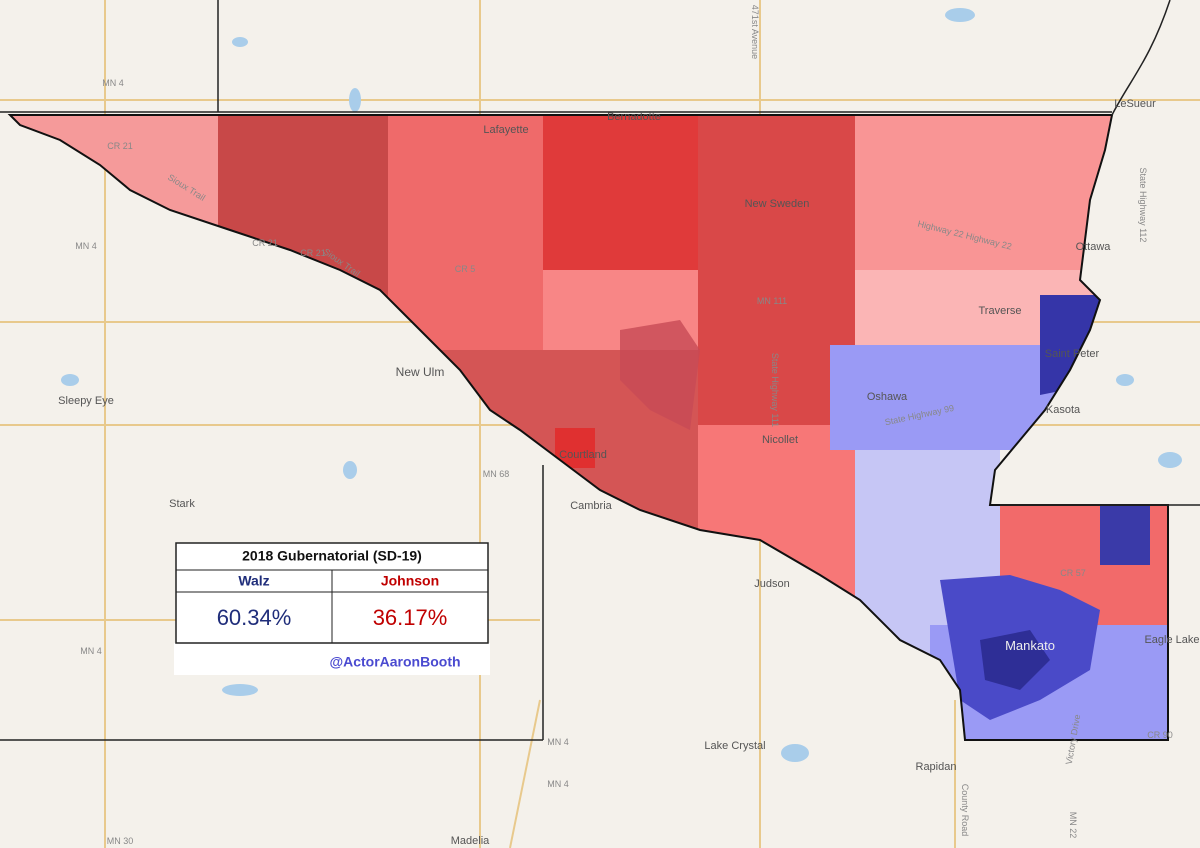 The width and height of the screenshot is (1200, 848). What do you see at coordinates (1072, 354) in the screenshot?
I see `place-label: Saint Peter` at bounding box center [1072, 354].